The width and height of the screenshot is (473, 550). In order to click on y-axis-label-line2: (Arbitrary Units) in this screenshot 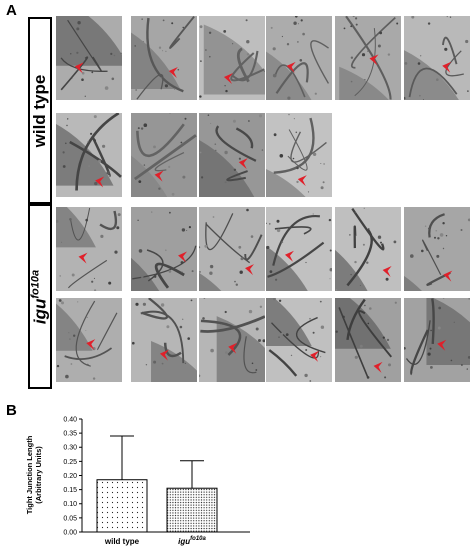, I will do `click(38, 475)`.